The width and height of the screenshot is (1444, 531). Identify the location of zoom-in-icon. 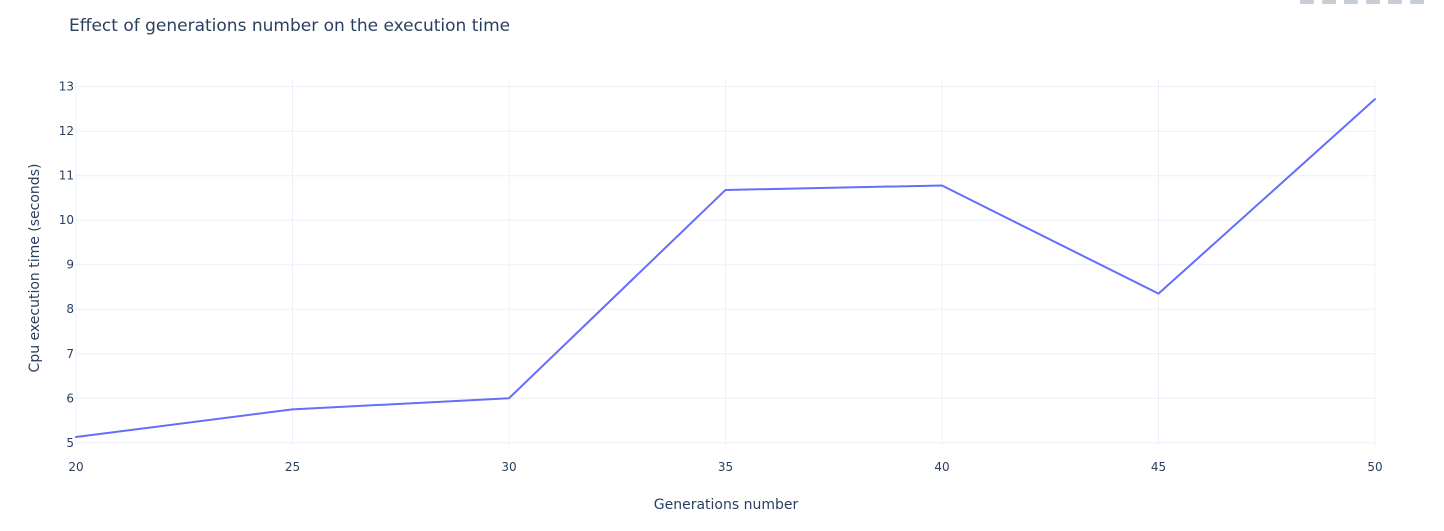
(1351, 2).